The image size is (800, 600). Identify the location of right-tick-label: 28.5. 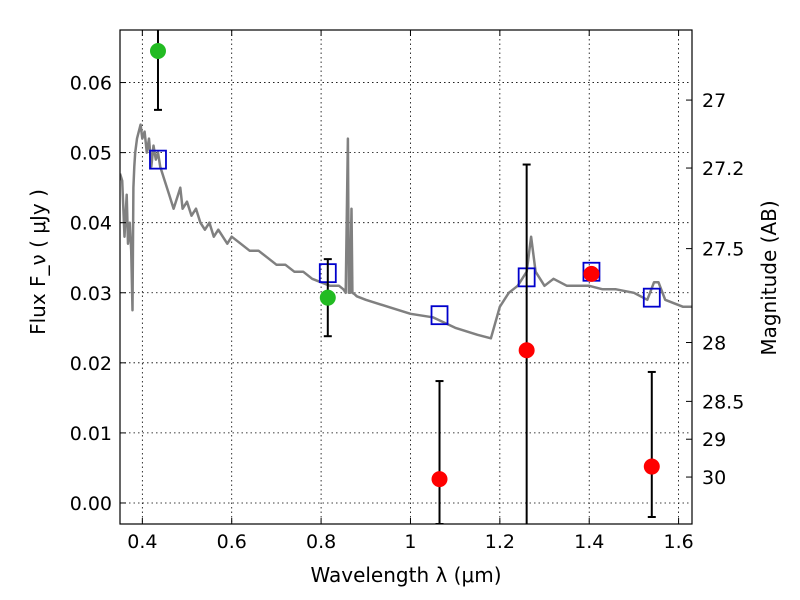
(723, 402).